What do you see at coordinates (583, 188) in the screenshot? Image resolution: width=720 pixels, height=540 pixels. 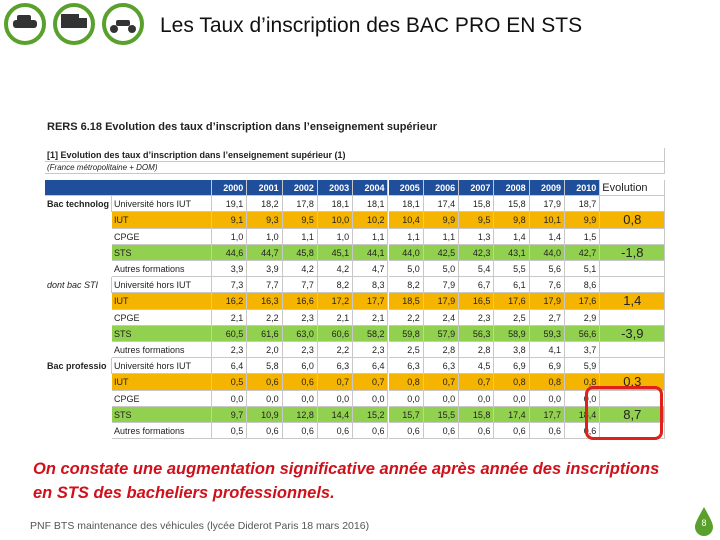 I see `column-header: 2010` at bounding box center [583, 188].